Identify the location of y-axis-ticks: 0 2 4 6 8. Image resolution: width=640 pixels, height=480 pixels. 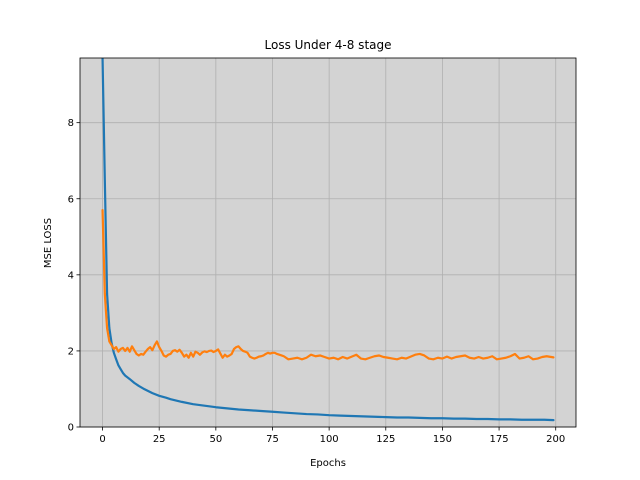
(74, 275).